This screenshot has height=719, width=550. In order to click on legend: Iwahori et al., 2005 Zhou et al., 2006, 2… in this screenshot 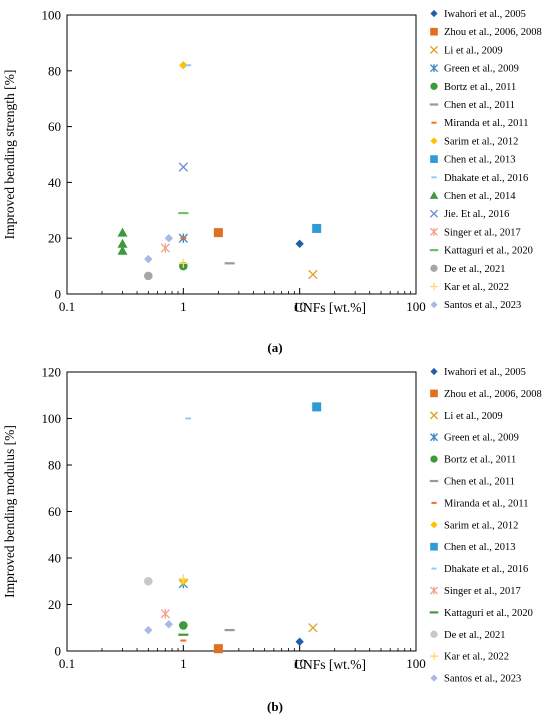, I will do `click(485, 526)`.